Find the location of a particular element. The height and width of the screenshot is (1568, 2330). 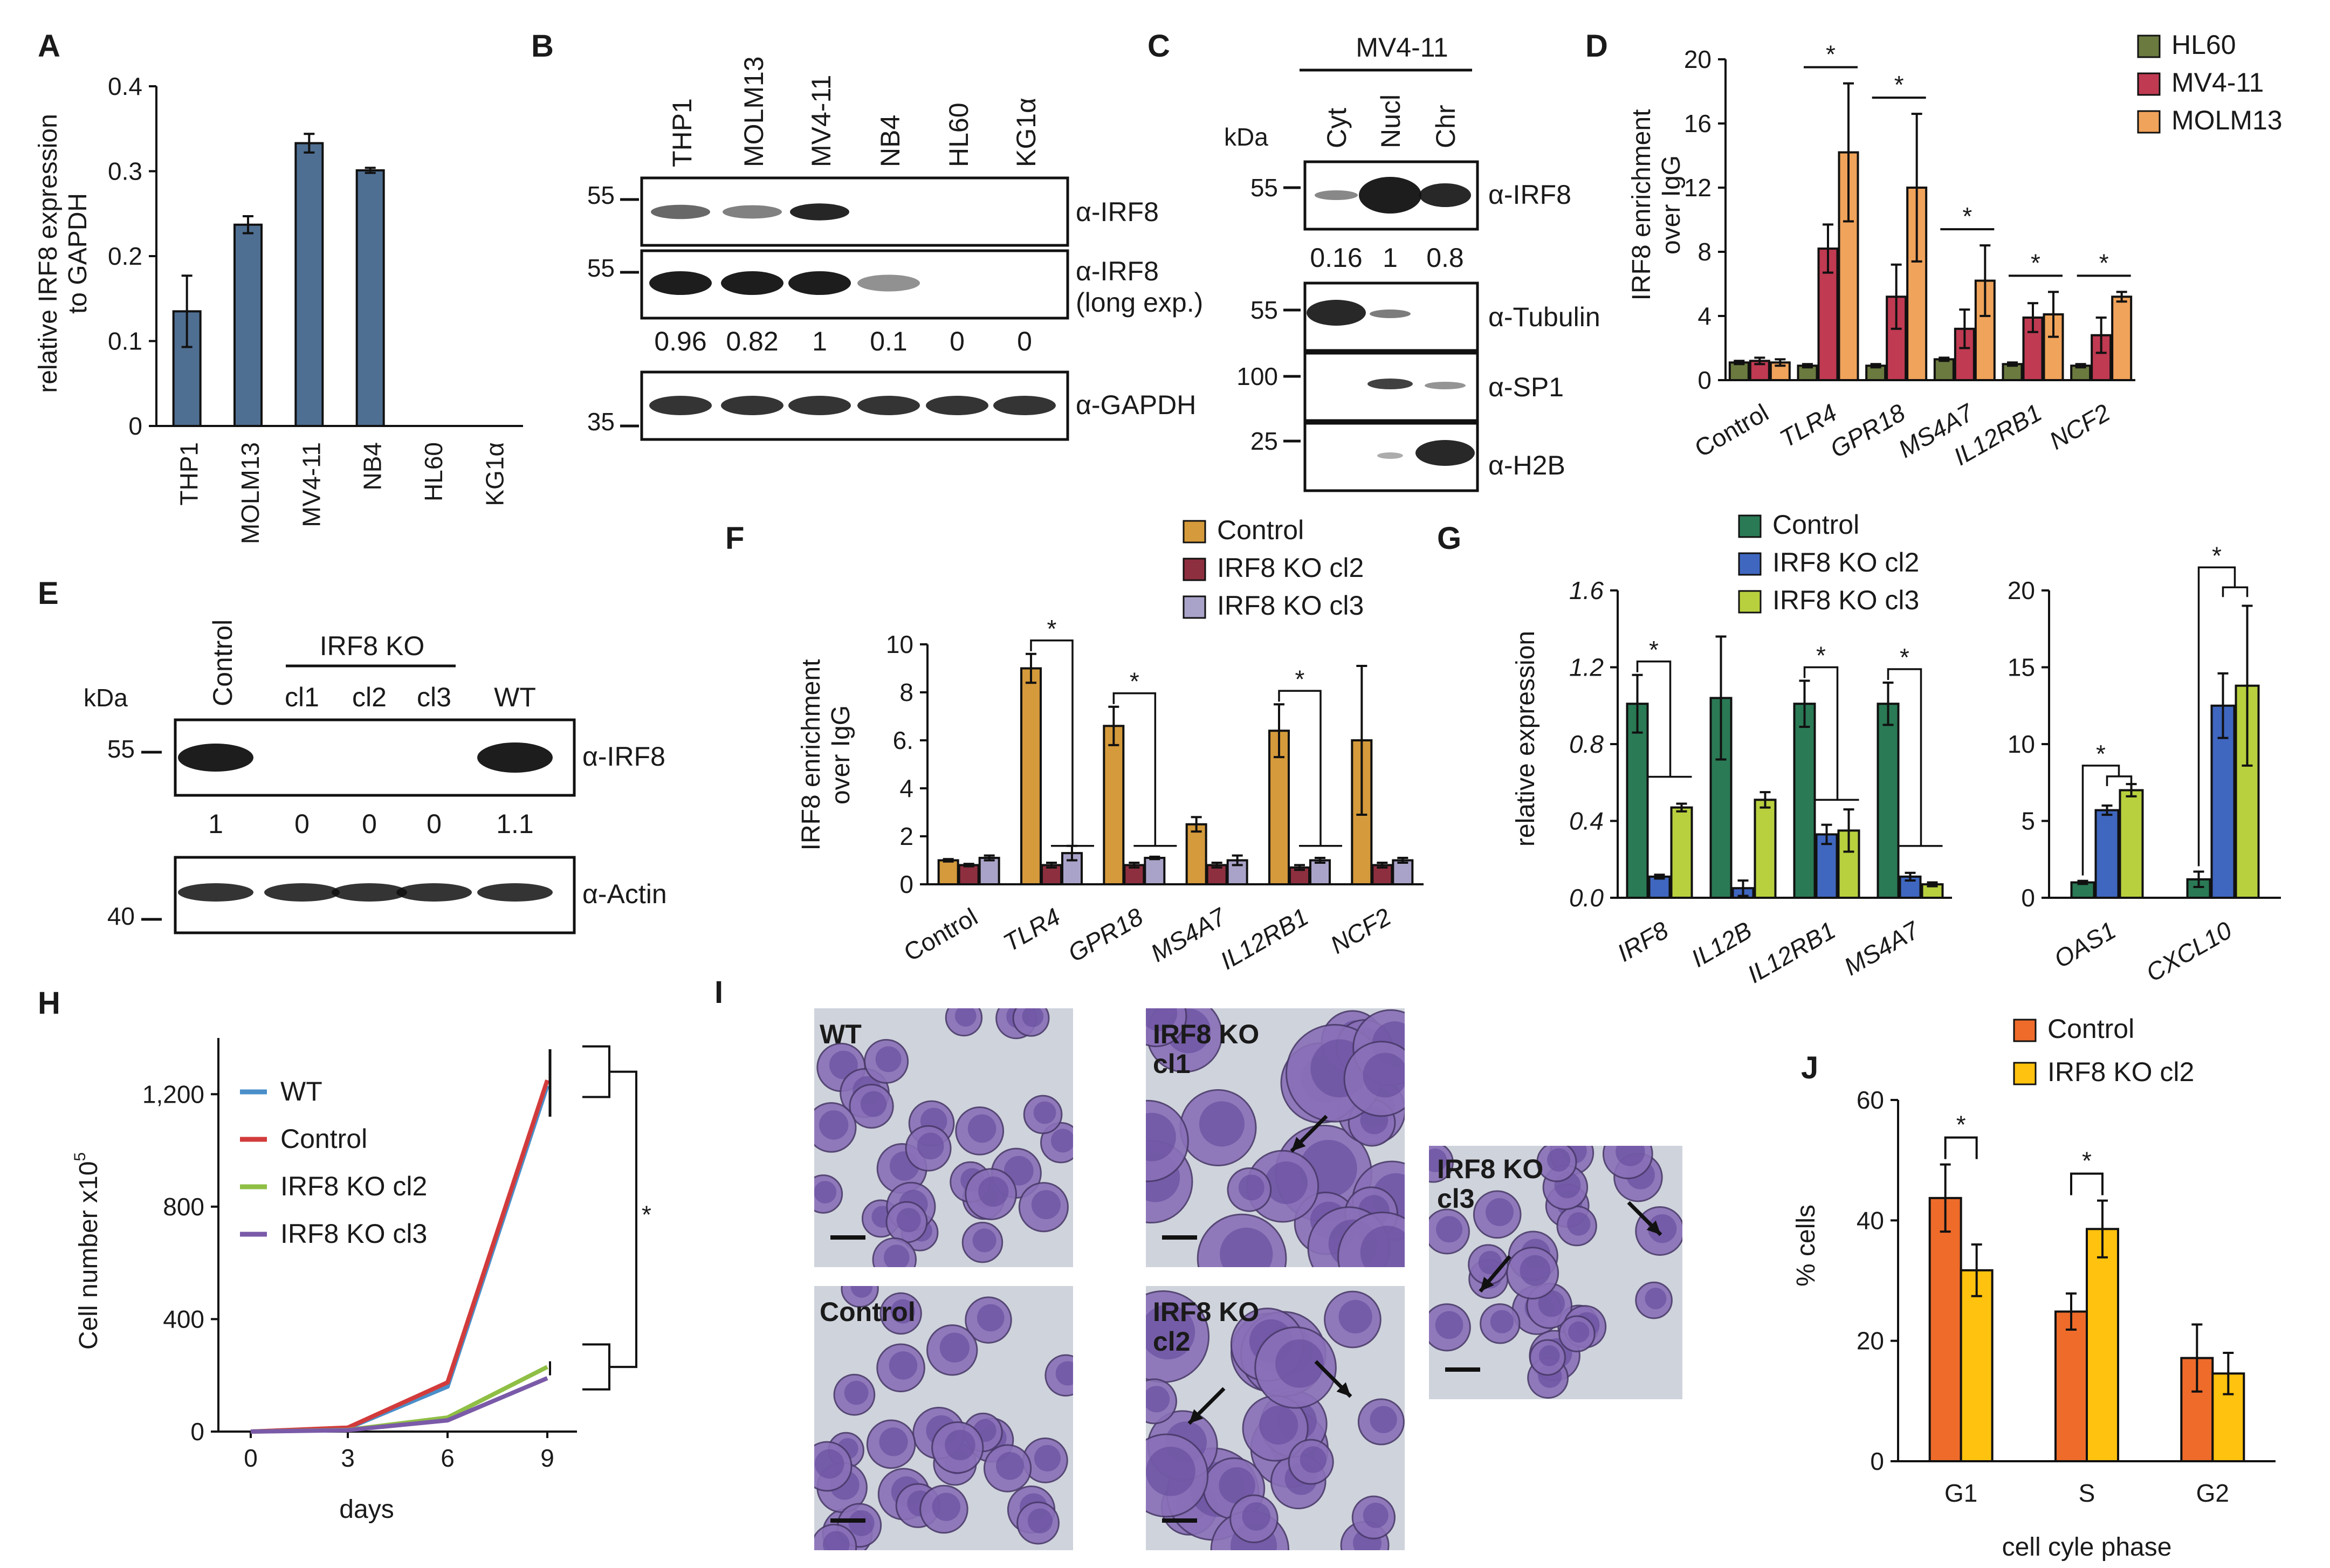

chart-j-legend-label: IRF8 KO cl2 is located at coordinates (2120, 1072).